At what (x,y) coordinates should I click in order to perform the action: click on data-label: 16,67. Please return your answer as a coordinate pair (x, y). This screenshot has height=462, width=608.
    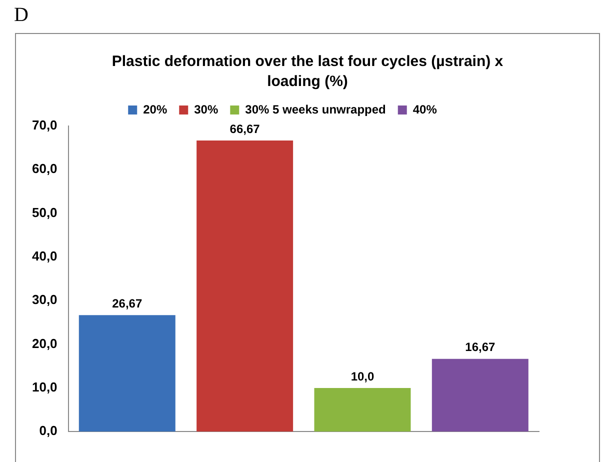
    Looking at the image, I should click on (480, 347).